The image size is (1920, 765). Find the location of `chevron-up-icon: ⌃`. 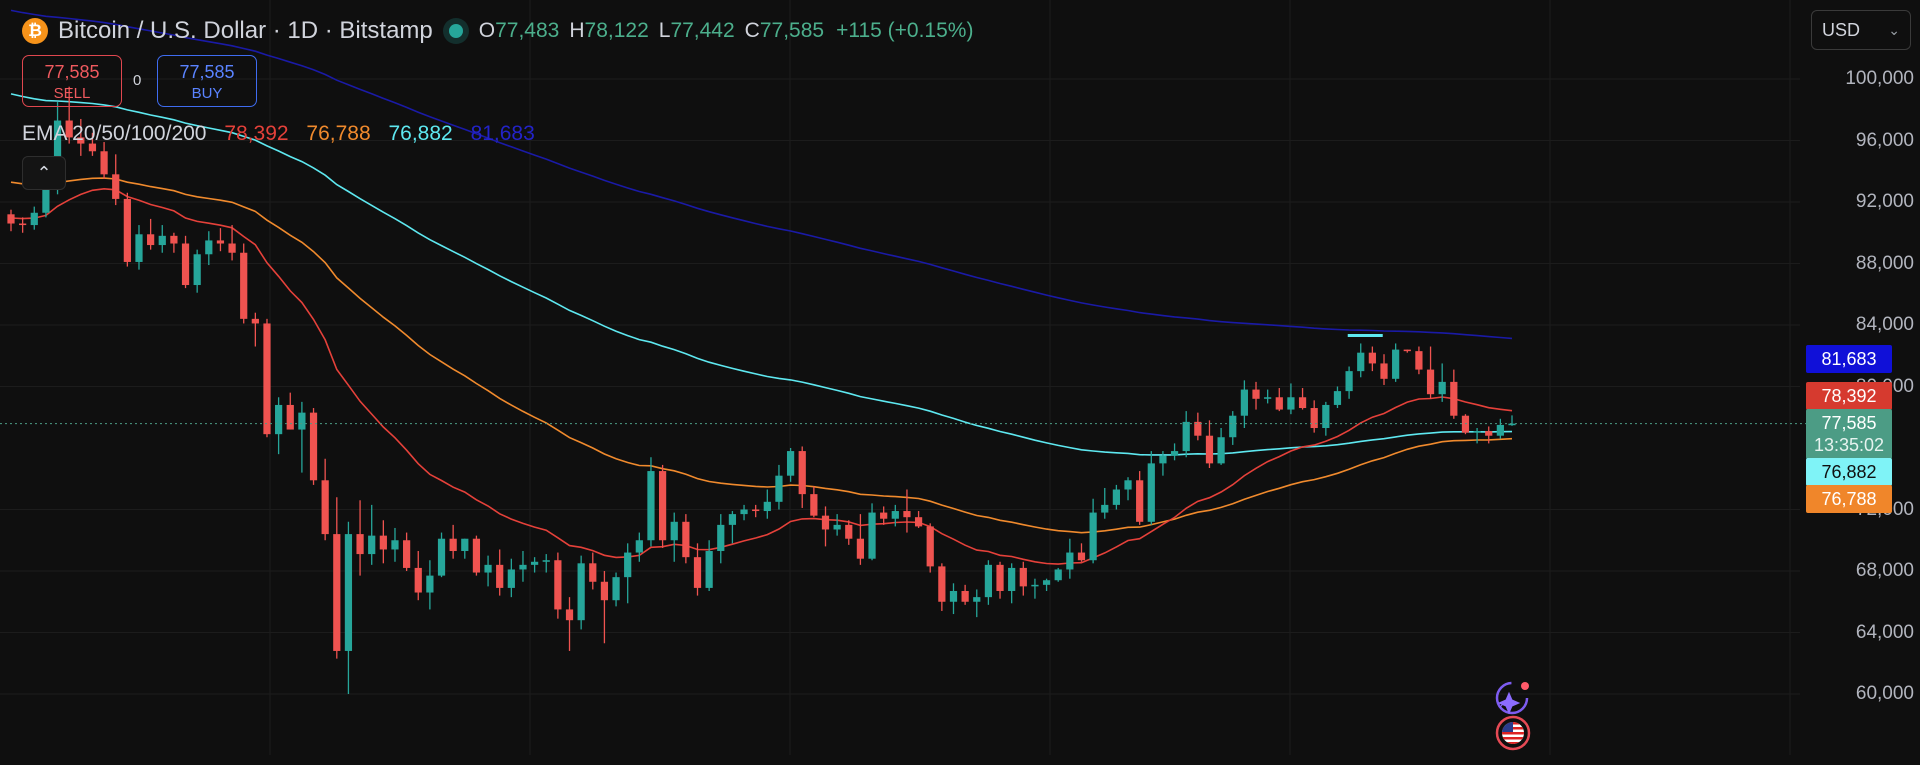

chevron-up-icon: ⌃ is located at coordinates (44, 172).